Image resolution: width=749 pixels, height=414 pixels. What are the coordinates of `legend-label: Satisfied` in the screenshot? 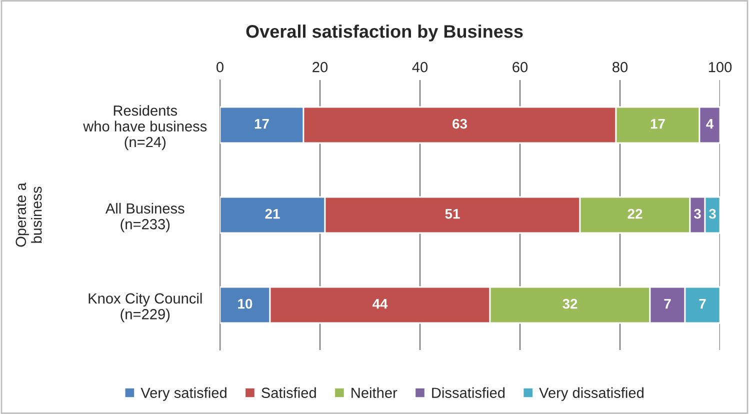 It's located at (289, 392).